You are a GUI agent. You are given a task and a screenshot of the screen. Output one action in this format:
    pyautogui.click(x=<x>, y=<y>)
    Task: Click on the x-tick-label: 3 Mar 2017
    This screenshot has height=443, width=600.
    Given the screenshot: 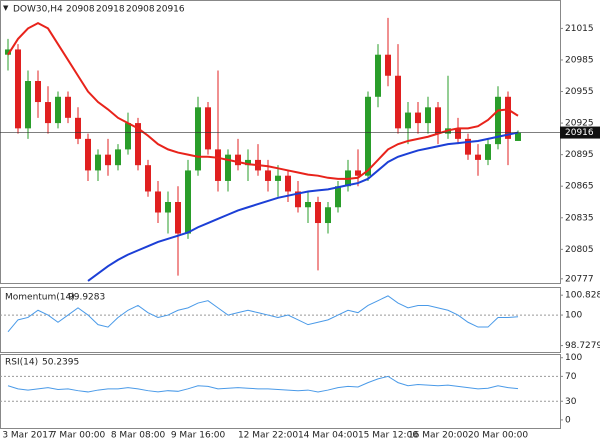 What is the action you would take?
    pyautogui.click(x=27, y=436)
    